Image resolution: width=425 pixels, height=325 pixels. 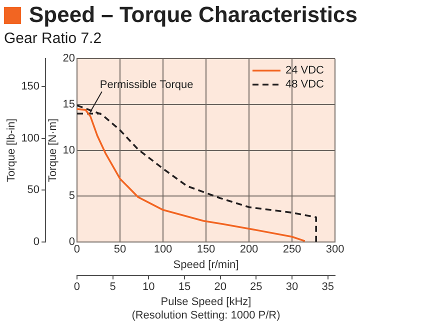 I want to click on y2-axis-title: Torque [lb-in], so click(x=12, y=150).